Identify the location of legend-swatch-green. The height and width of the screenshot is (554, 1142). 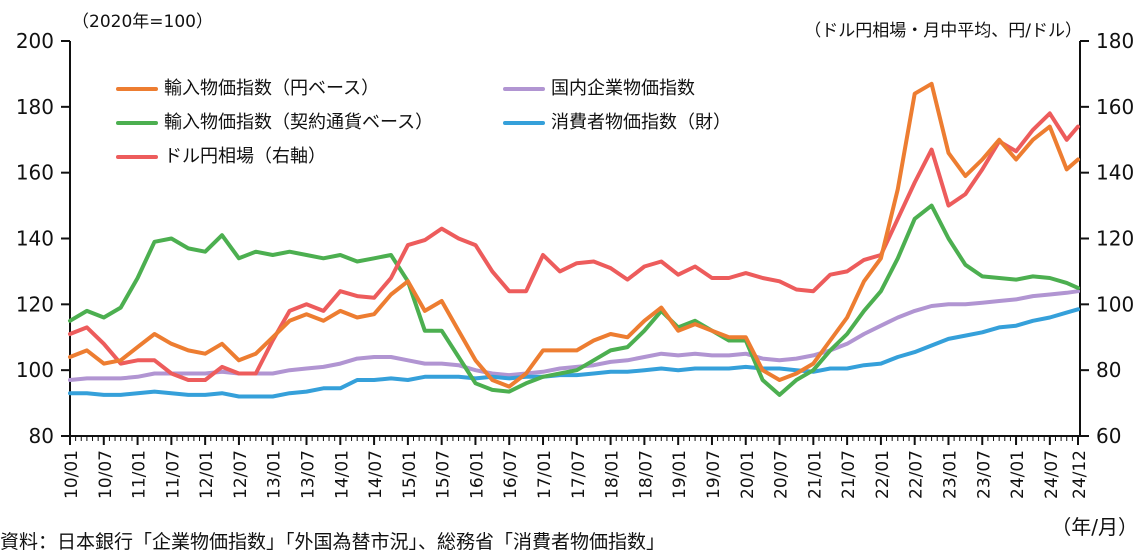
(137, 123).